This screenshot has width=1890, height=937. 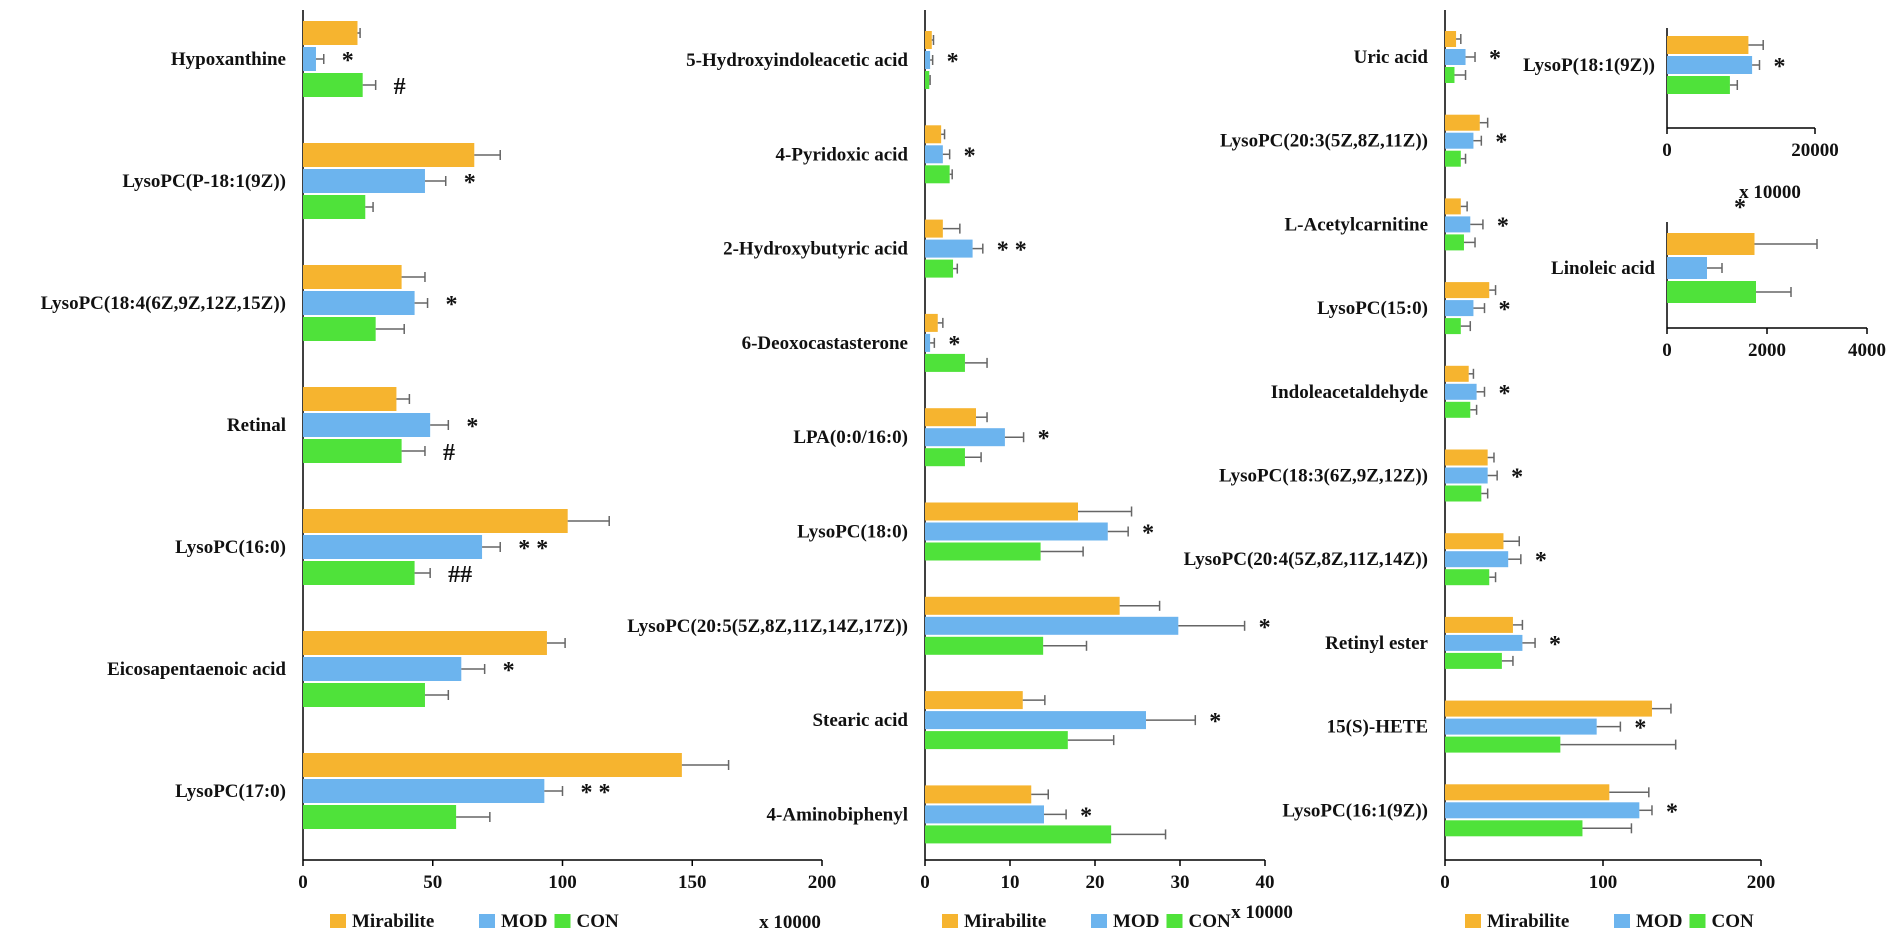 What do you see at coordinates (256, 425) in the screenshot?
I see `category-label: Retinal` at bounding box center [256, 425].